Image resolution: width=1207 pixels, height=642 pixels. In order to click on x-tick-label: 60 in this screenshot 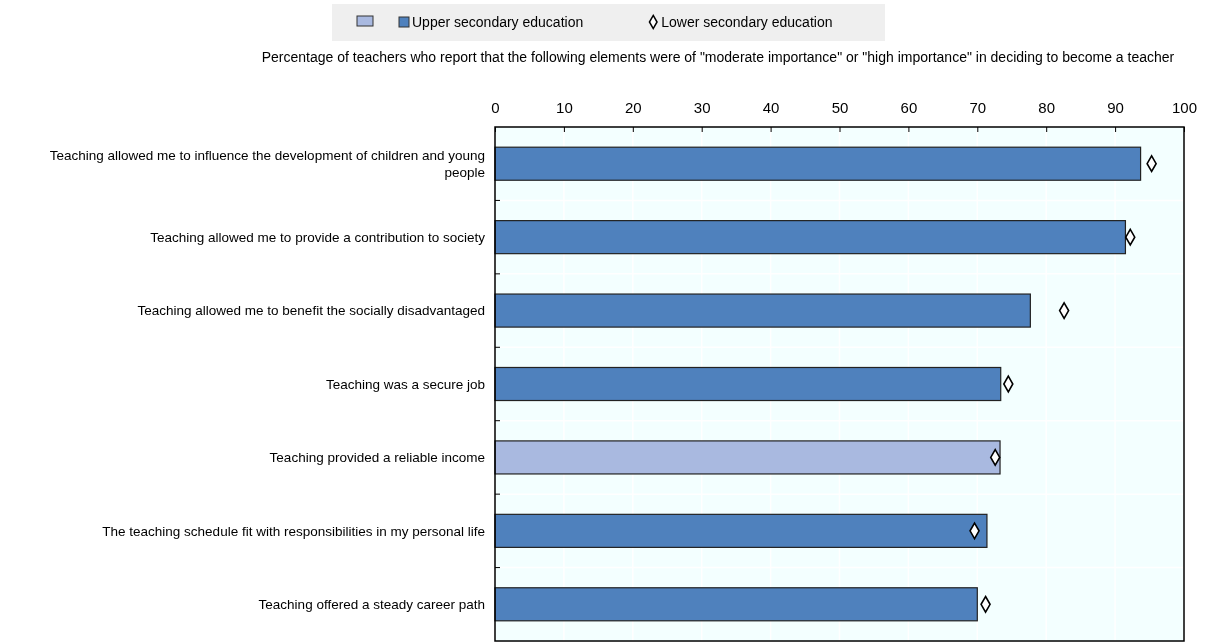, I will do `click(909, 107)`.